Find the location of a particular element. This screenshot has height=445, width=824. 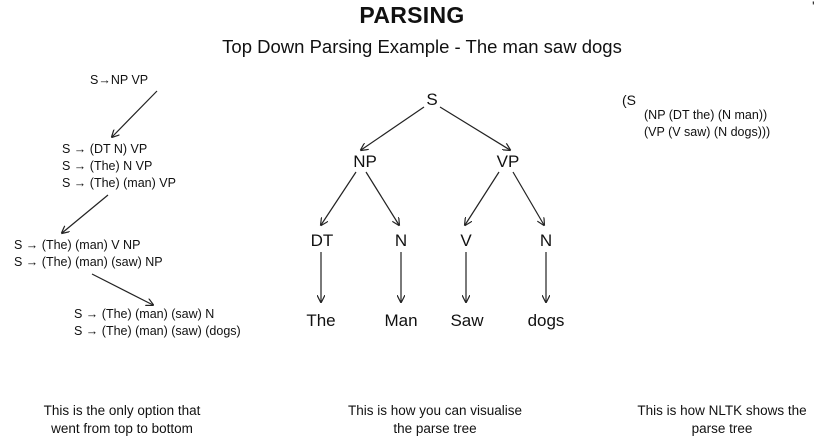

tree-node-vp: VP is located at coordinates (508, 161).